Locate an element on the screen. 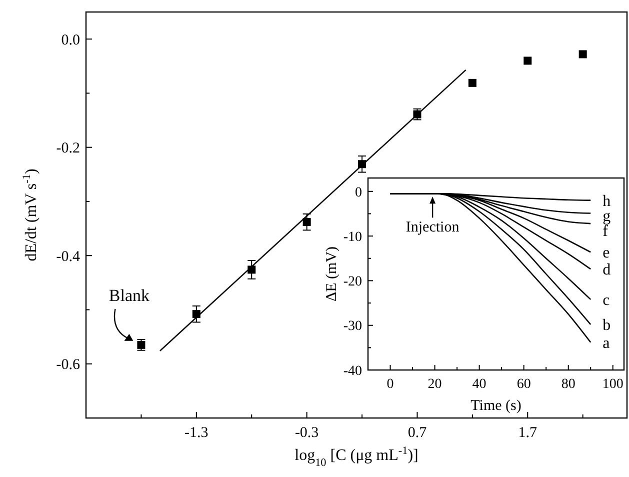 This screenshot has height=477, width=629. series-label: c is located at coordinates (606, 301).